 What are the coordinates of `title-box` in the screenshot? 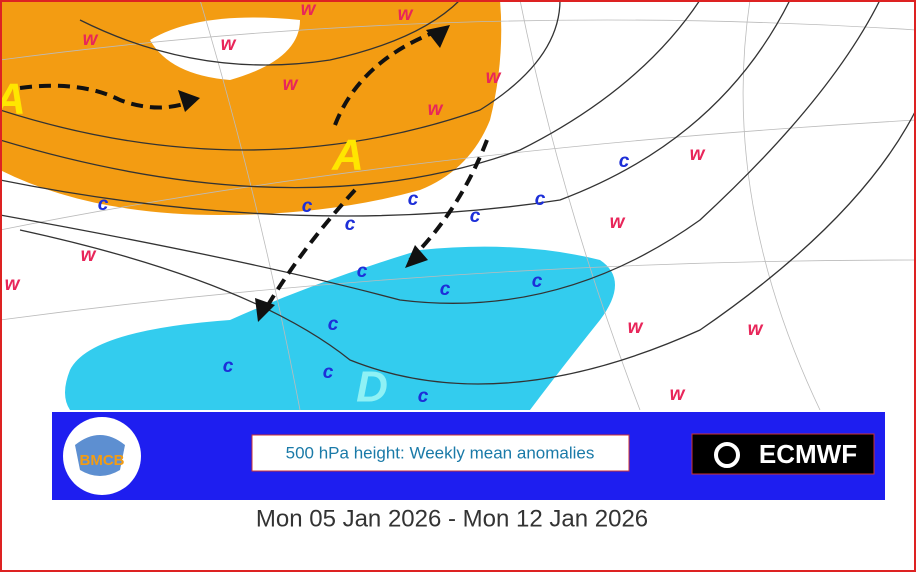 It's located at (440, 453).